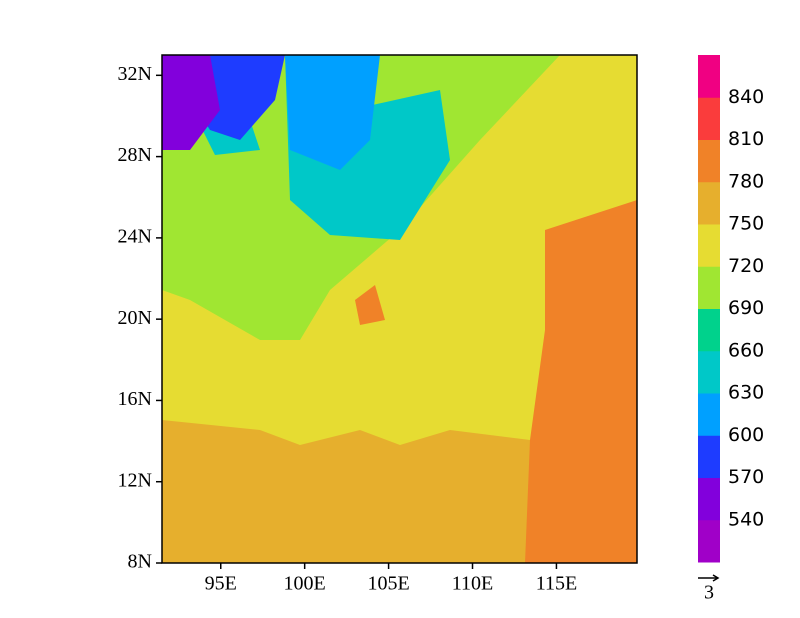 The image size is (800, 618). Describe the element at coordinates (709, 593) in the screenshot. I see `reference-label: 3` at that location.